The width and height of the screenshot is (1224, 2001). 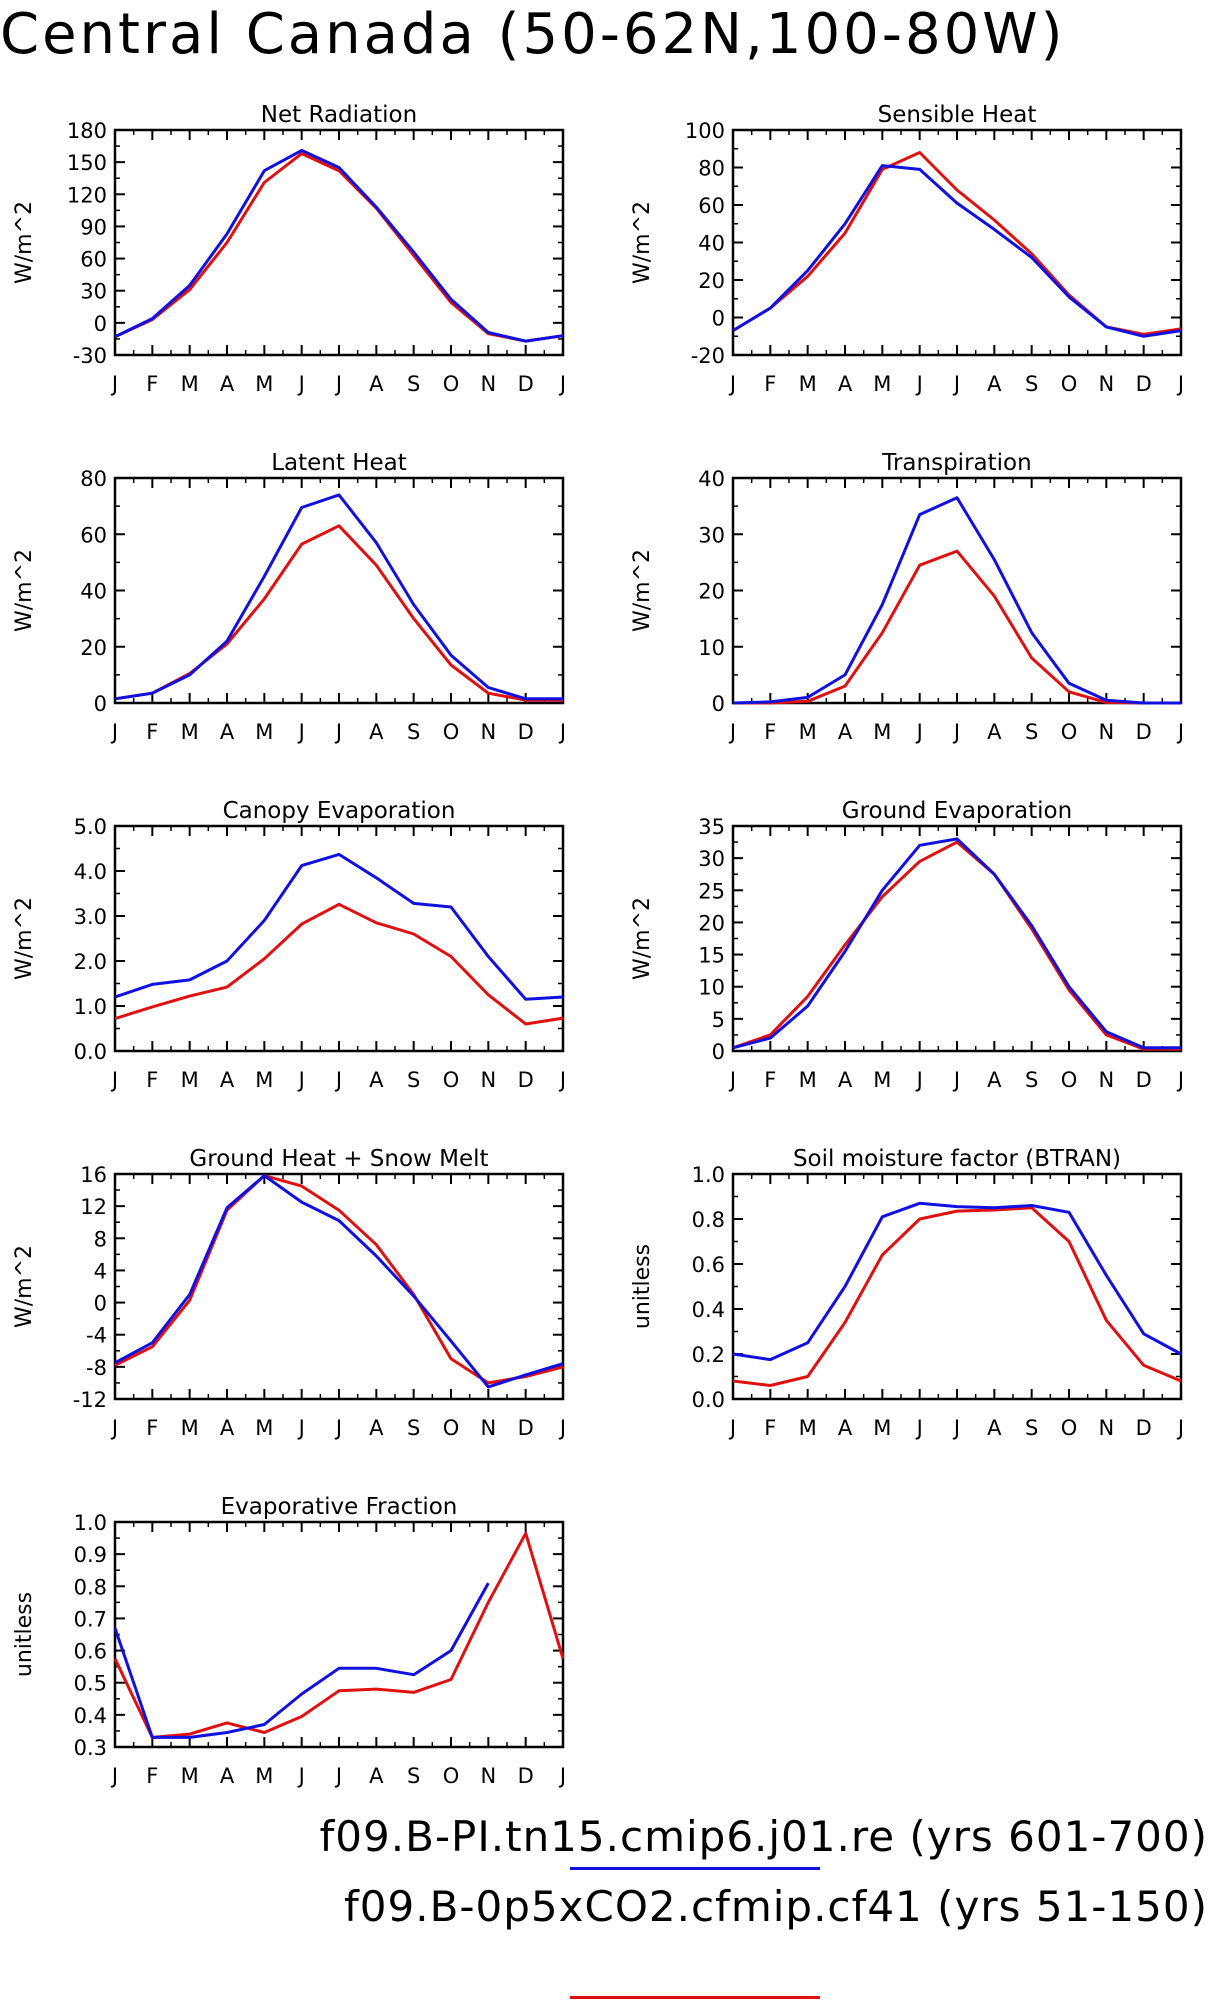 I want to click on y-axis-label: unitless, so click(x=24, y=1634).